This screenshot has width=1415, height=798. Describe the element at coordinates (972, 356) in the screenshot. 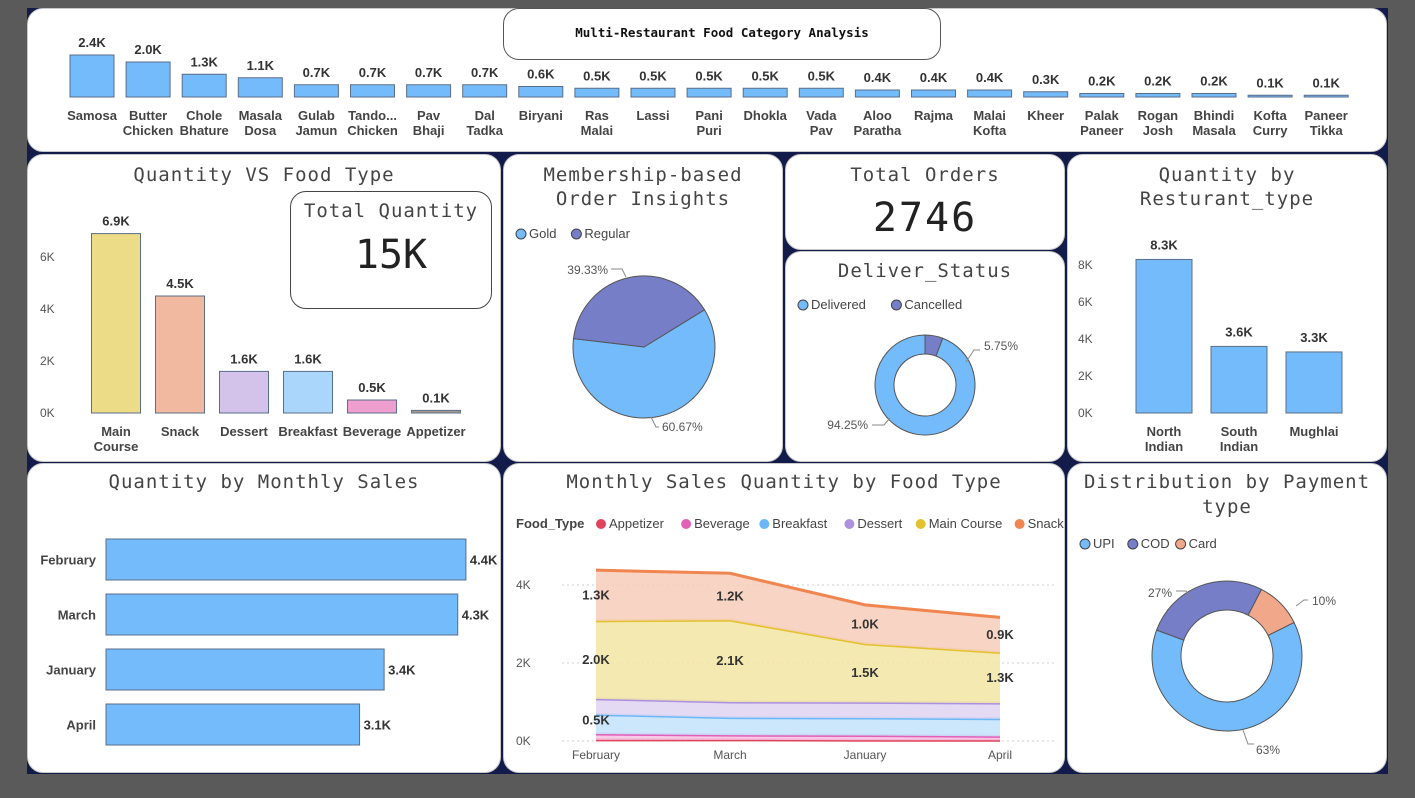

I see `deliver-leader-line` at that location.